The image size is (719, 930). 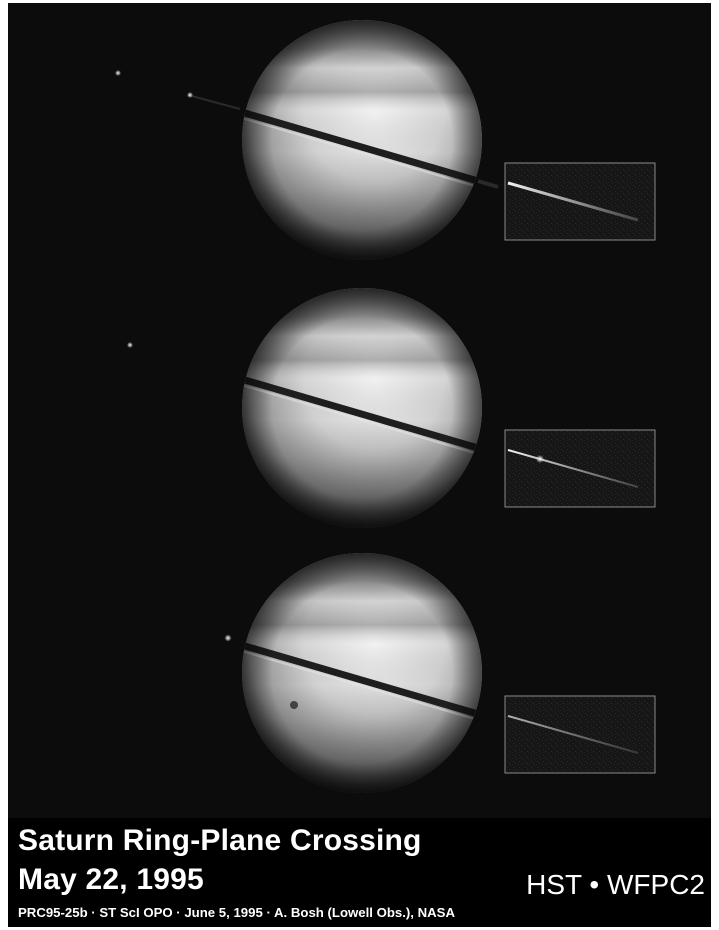 I want to click on figure-title-line-2: May 22, 1995, so click(x=111, y=879).